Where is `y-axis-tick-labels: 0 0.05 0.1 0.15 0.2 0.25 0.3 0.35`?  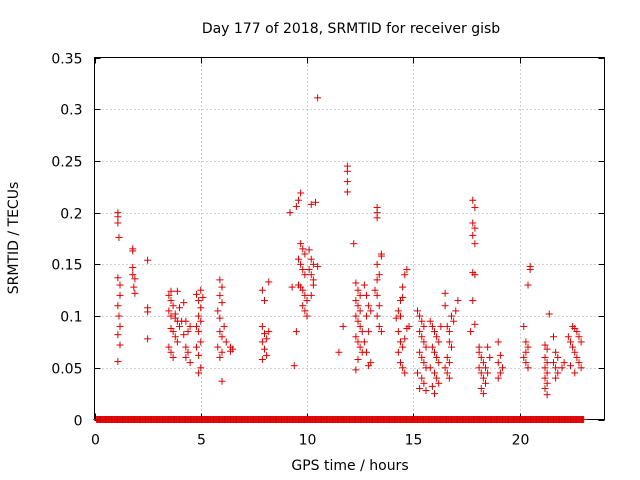 y-axis-tick-labels: 0 0.05 0.1 0.15 0.2 0.25 0.3 0.35 is located at coordinates (66, 241).